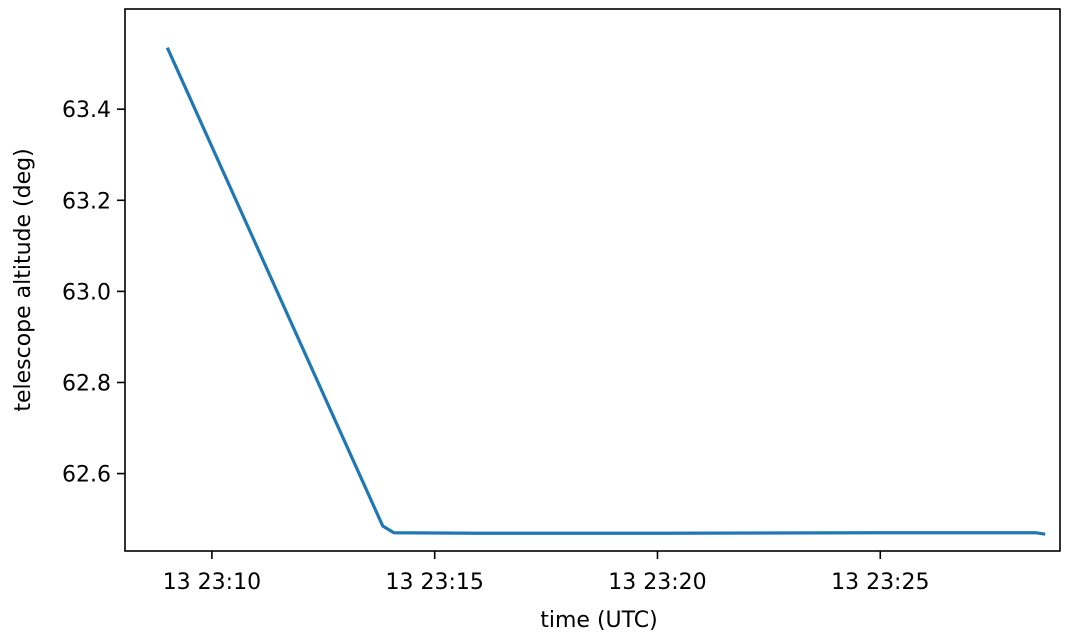 Image resolution: width=1072 pixels, height=635 pixels. Describe the element at coordinates (657, 582) in the screenshot. I see `x-tick-label: 13 23:20` at that location.